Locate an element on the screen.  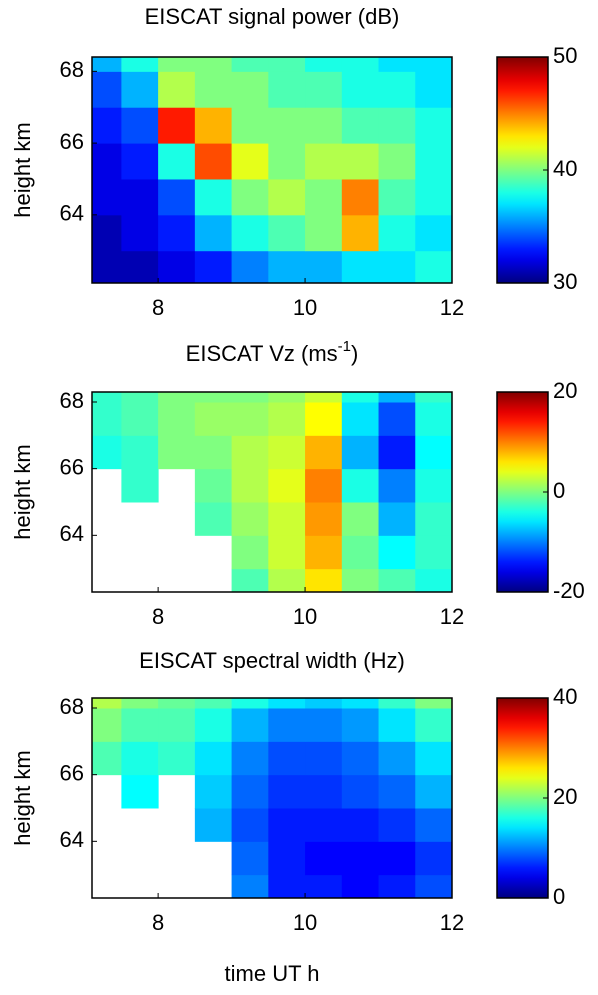
x-tick-label: 10 is located at coordinates (305, 616).